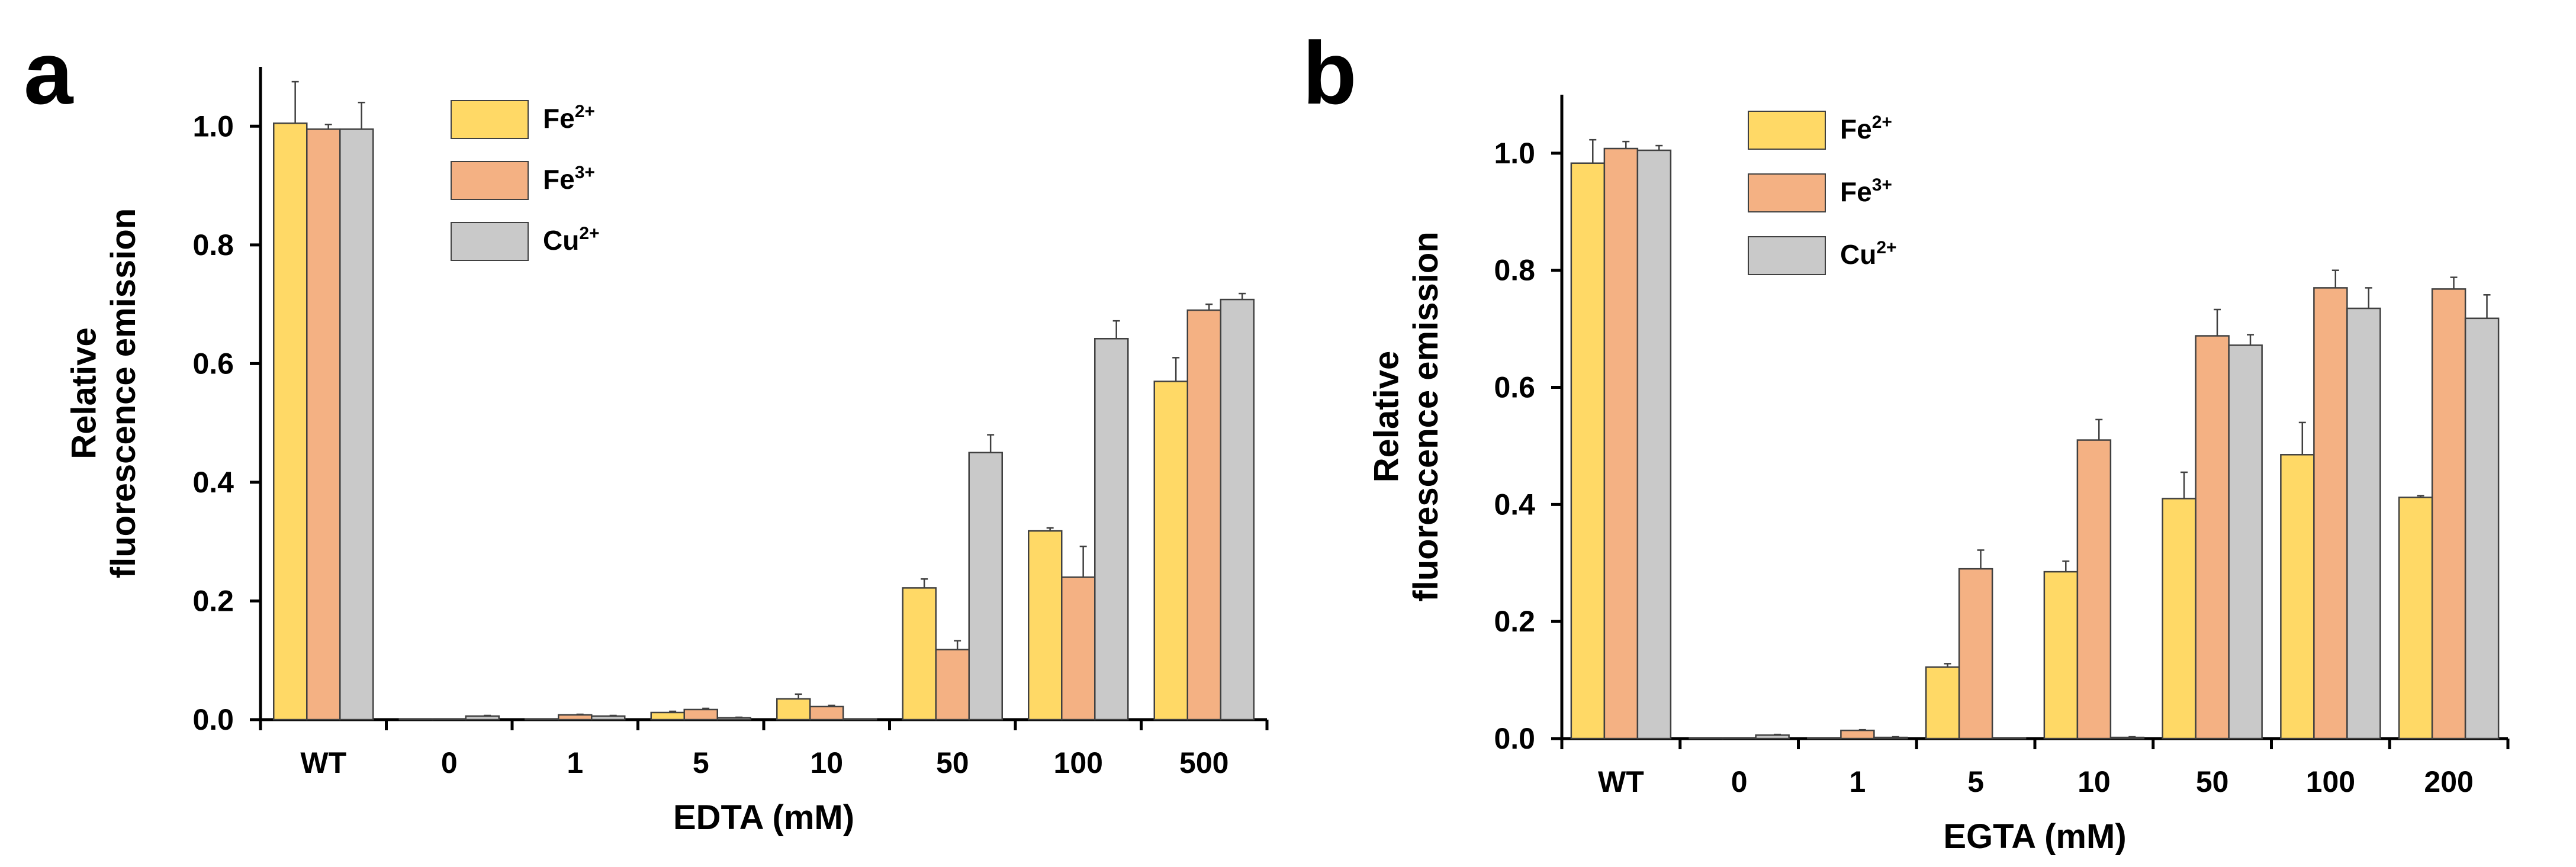  I want to click on panel-letter: b, so click(1330, 73).